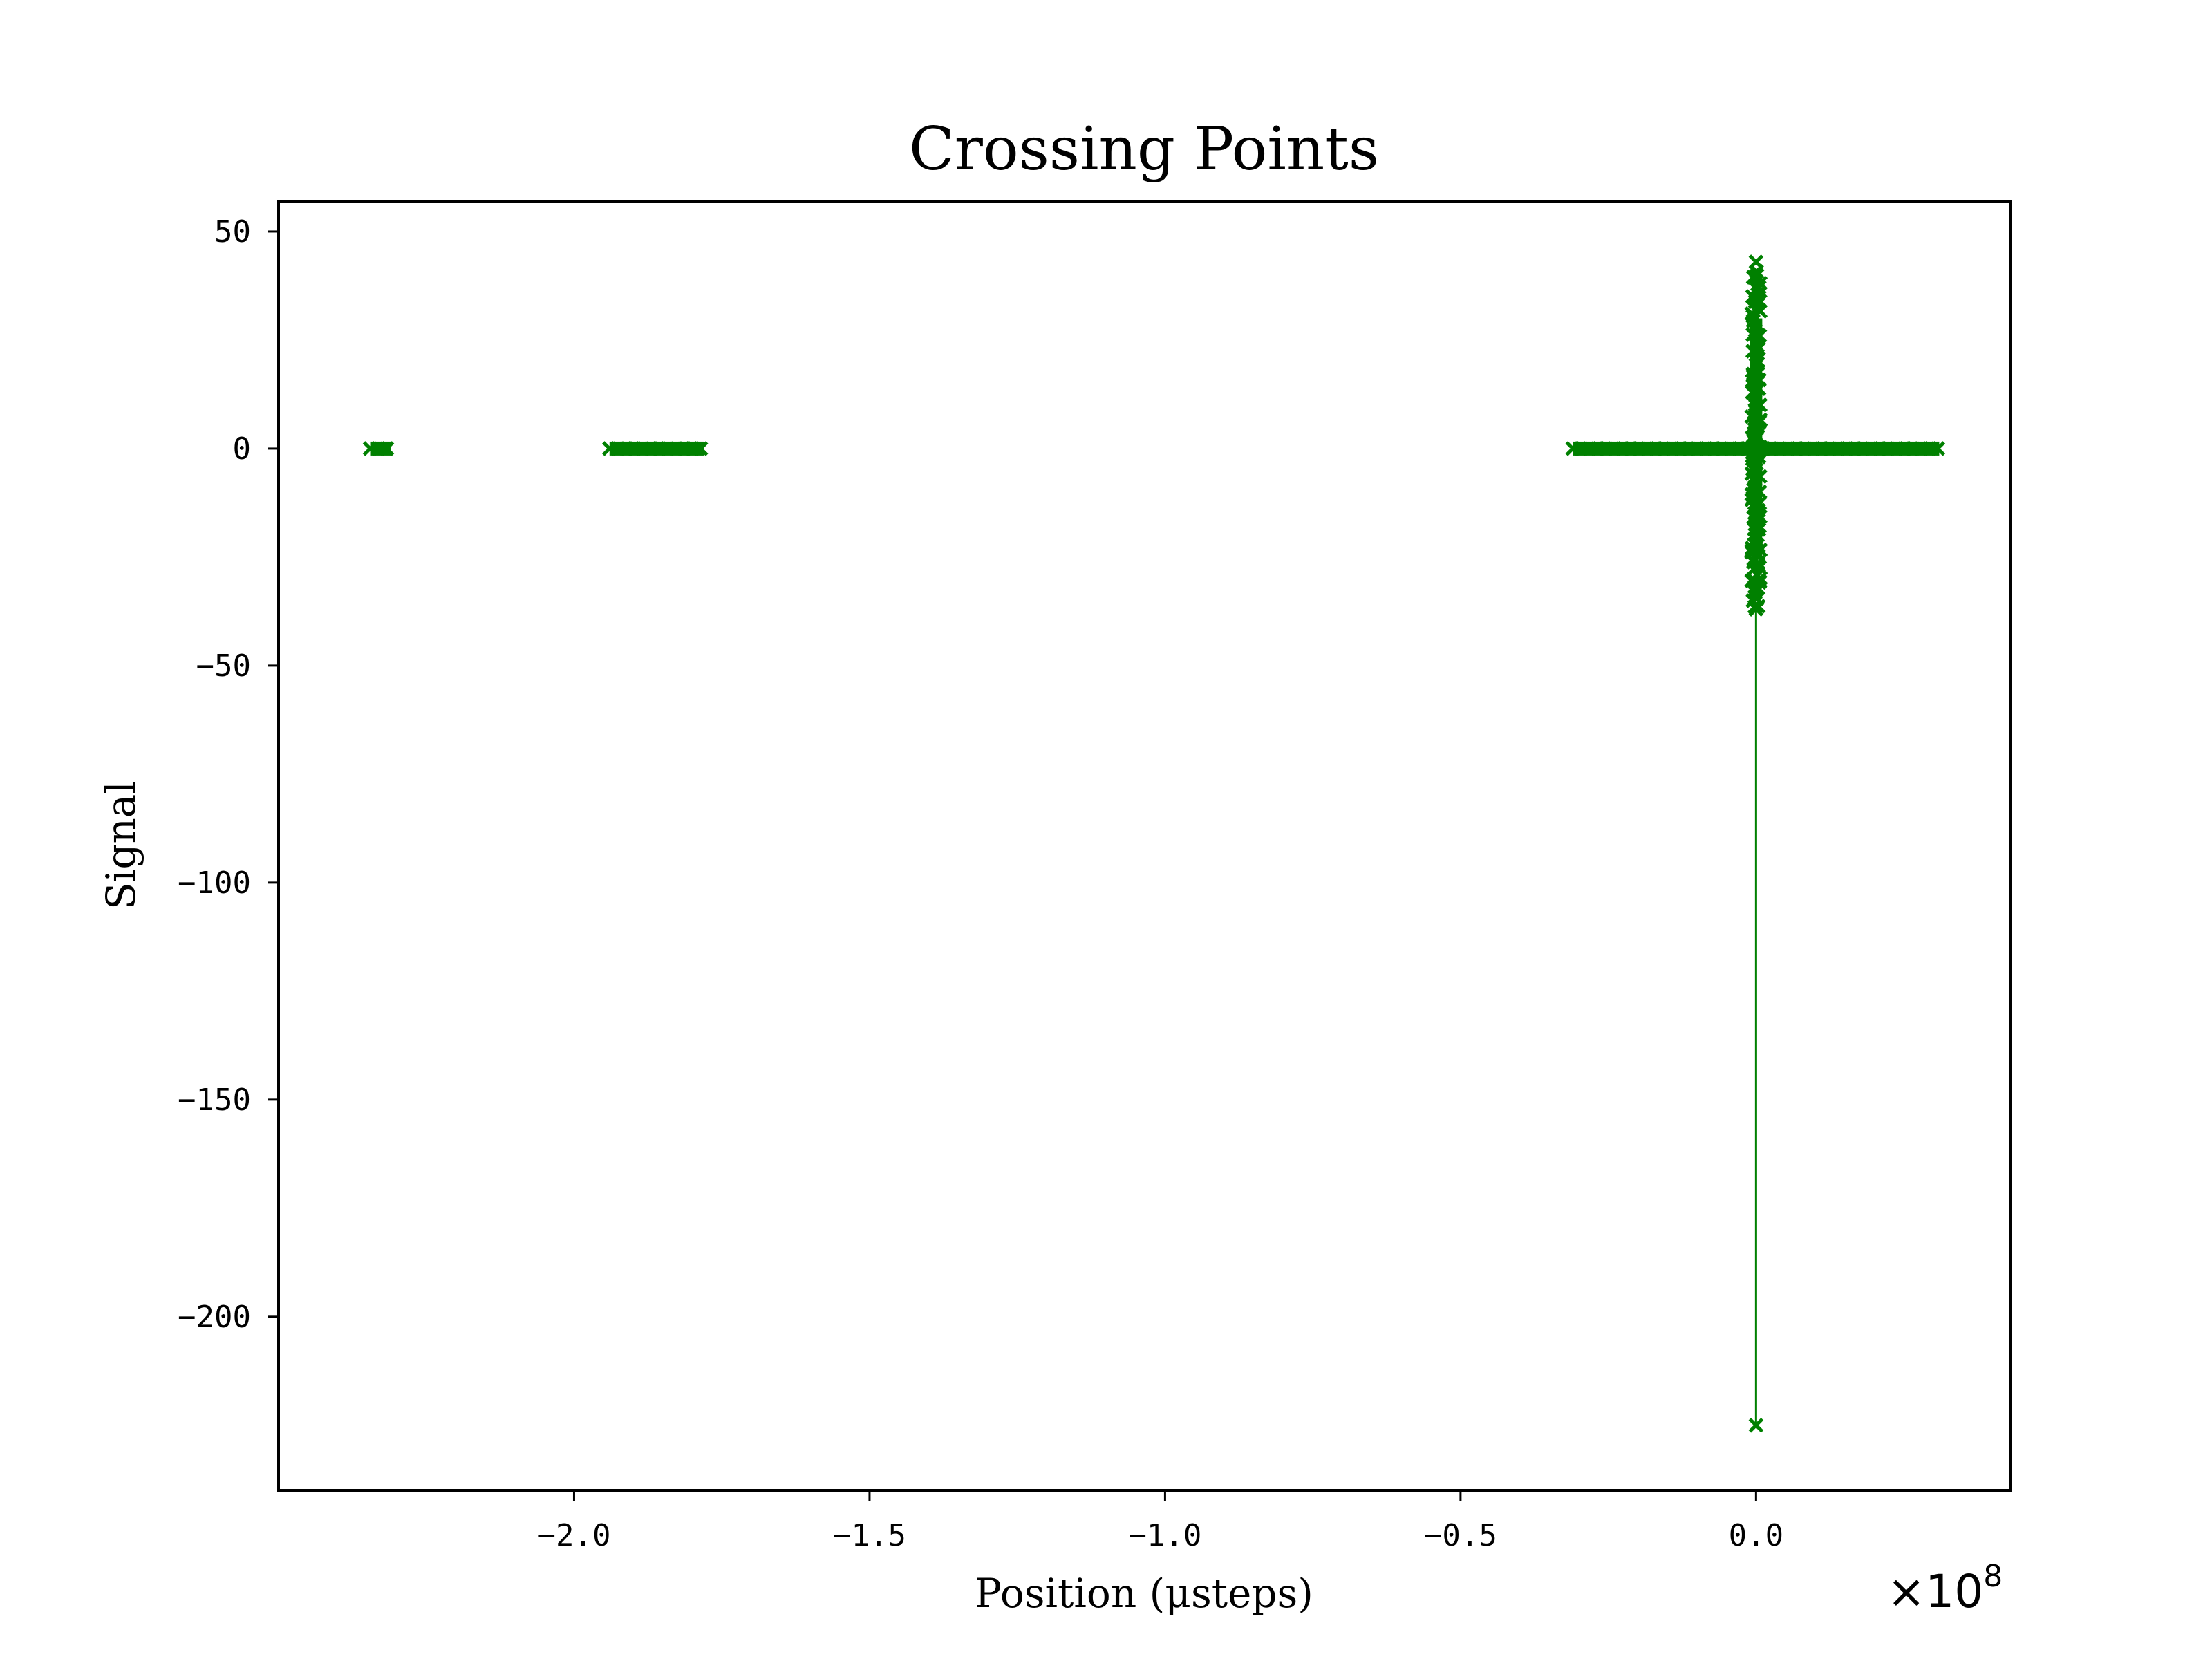  What do you see at coordinates (1993, 1577) in the screenshot?
I see `x-offset-exponent: 8` at bounding box center [1993, 1577].